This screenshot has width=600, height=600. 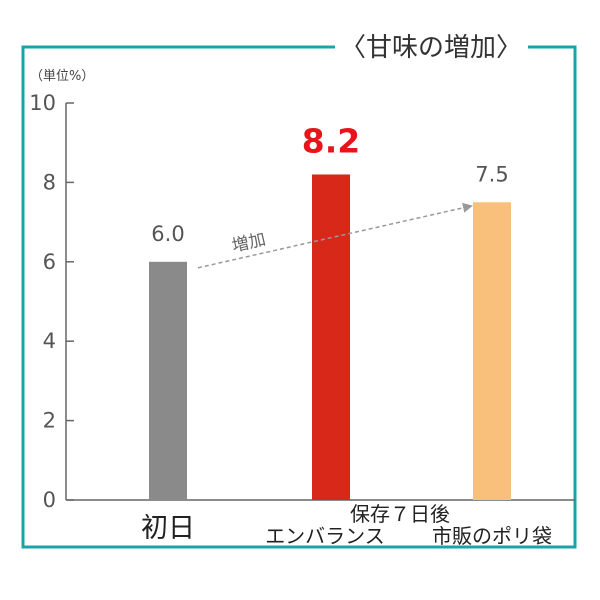 I want to click on increase-arrow, so click(x=335, y=235).